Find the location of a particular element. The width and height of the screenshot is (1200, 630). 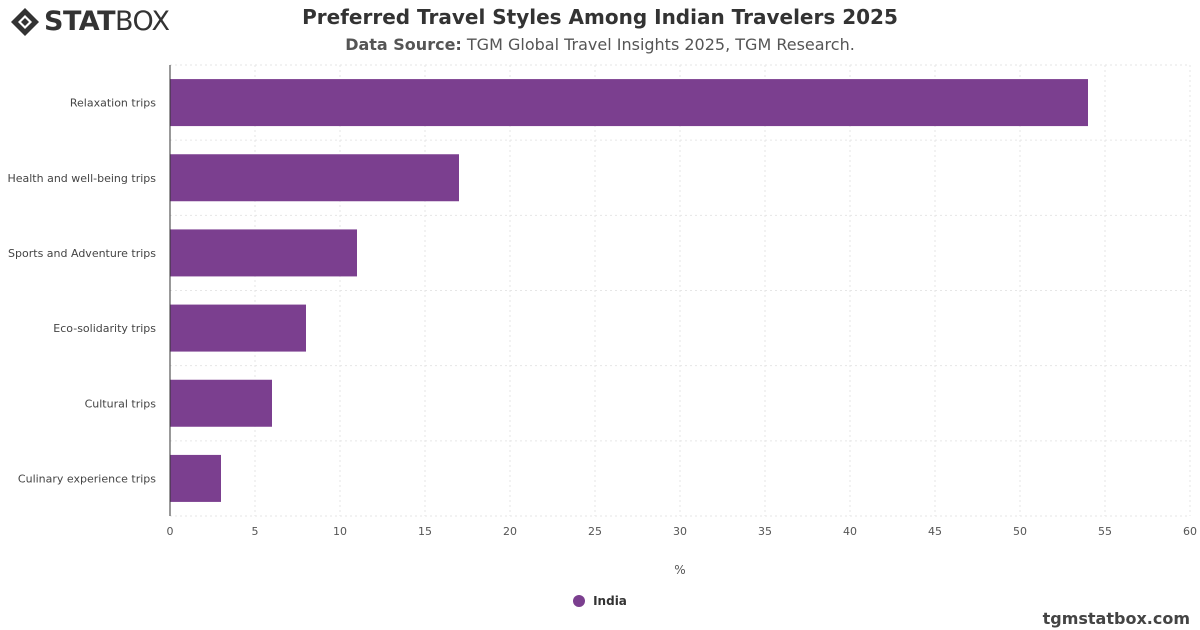

category-label: Sports and Adventure trips is located at coordinates (82, 253).